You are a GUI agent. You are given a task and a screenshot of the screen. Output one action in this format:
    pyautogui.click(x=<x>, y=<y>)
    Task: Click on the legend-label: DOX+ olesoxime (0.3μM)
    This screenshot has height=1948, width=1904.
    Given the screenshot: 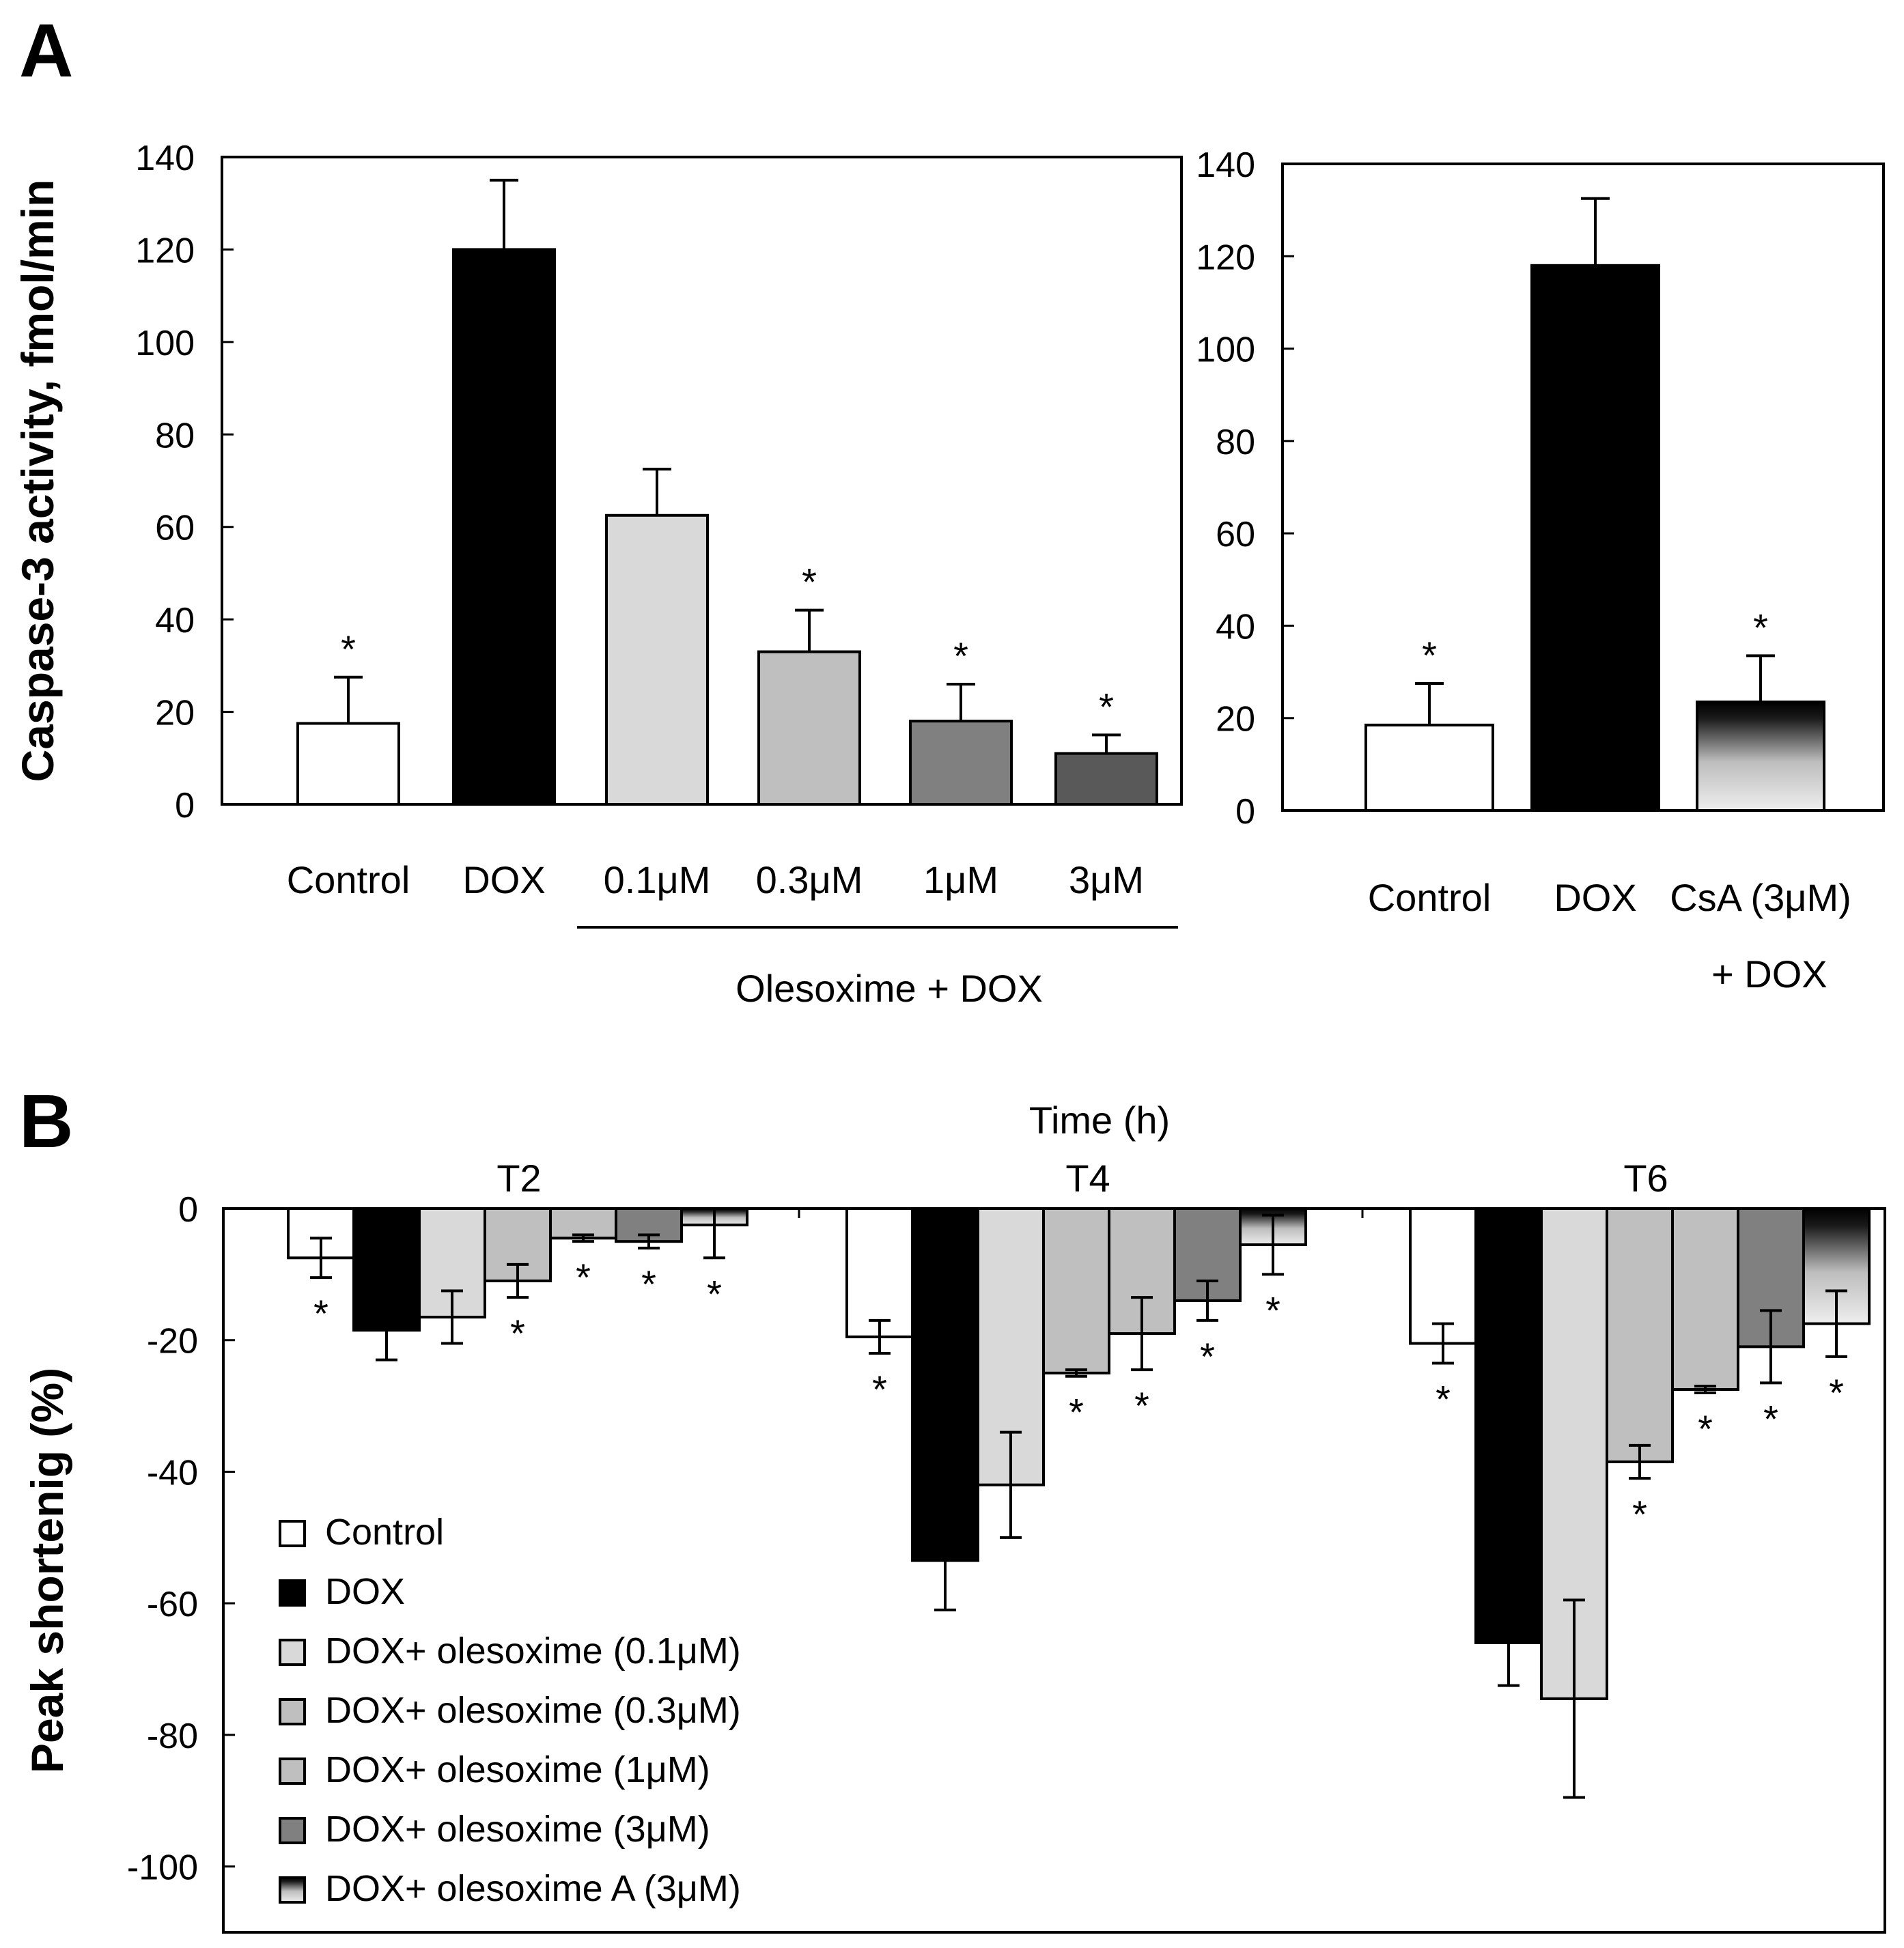 What is the action you would take?
    pyautogui.click(x=533, y=1710)
    